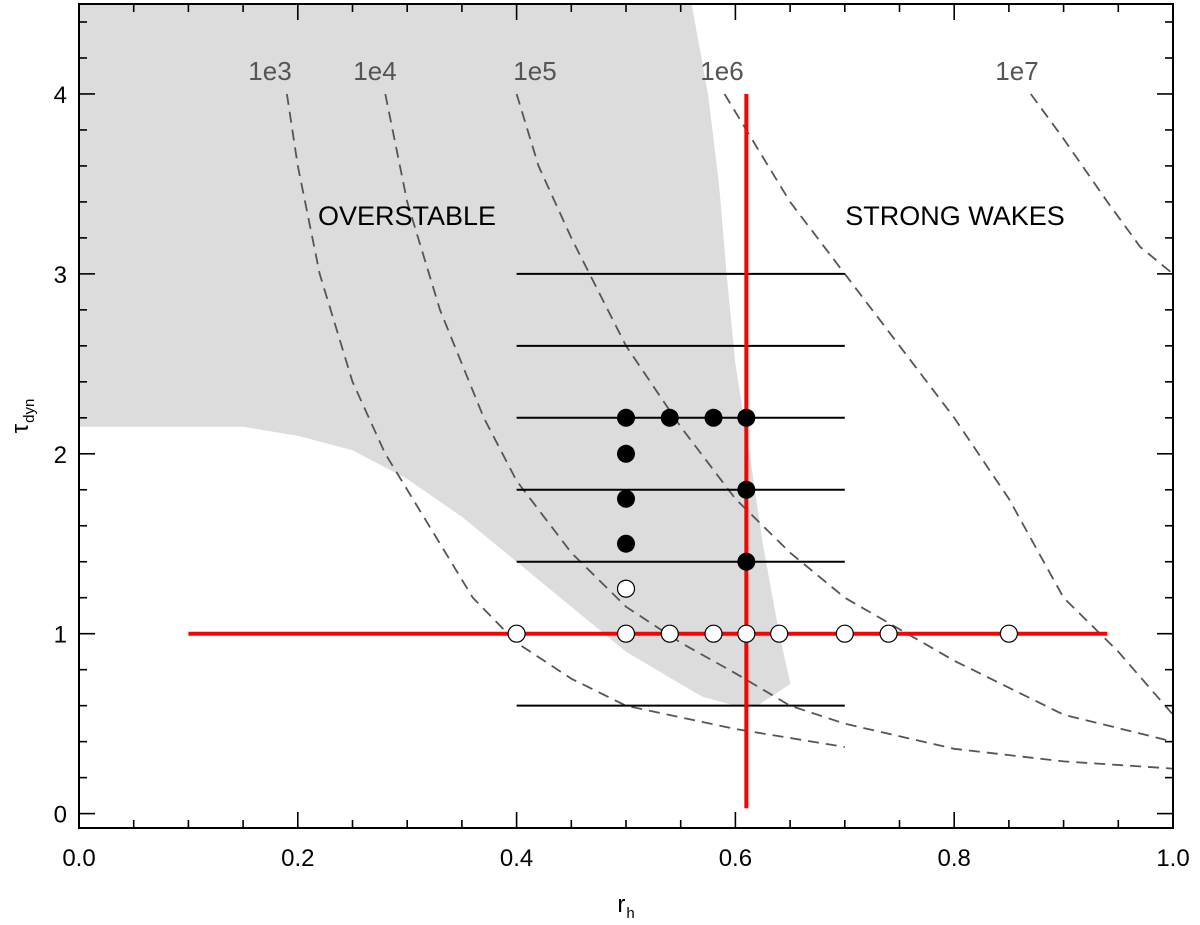 The image size is (1200, 925). I want to click on horizontal-lines-layer, so click(680, 489).